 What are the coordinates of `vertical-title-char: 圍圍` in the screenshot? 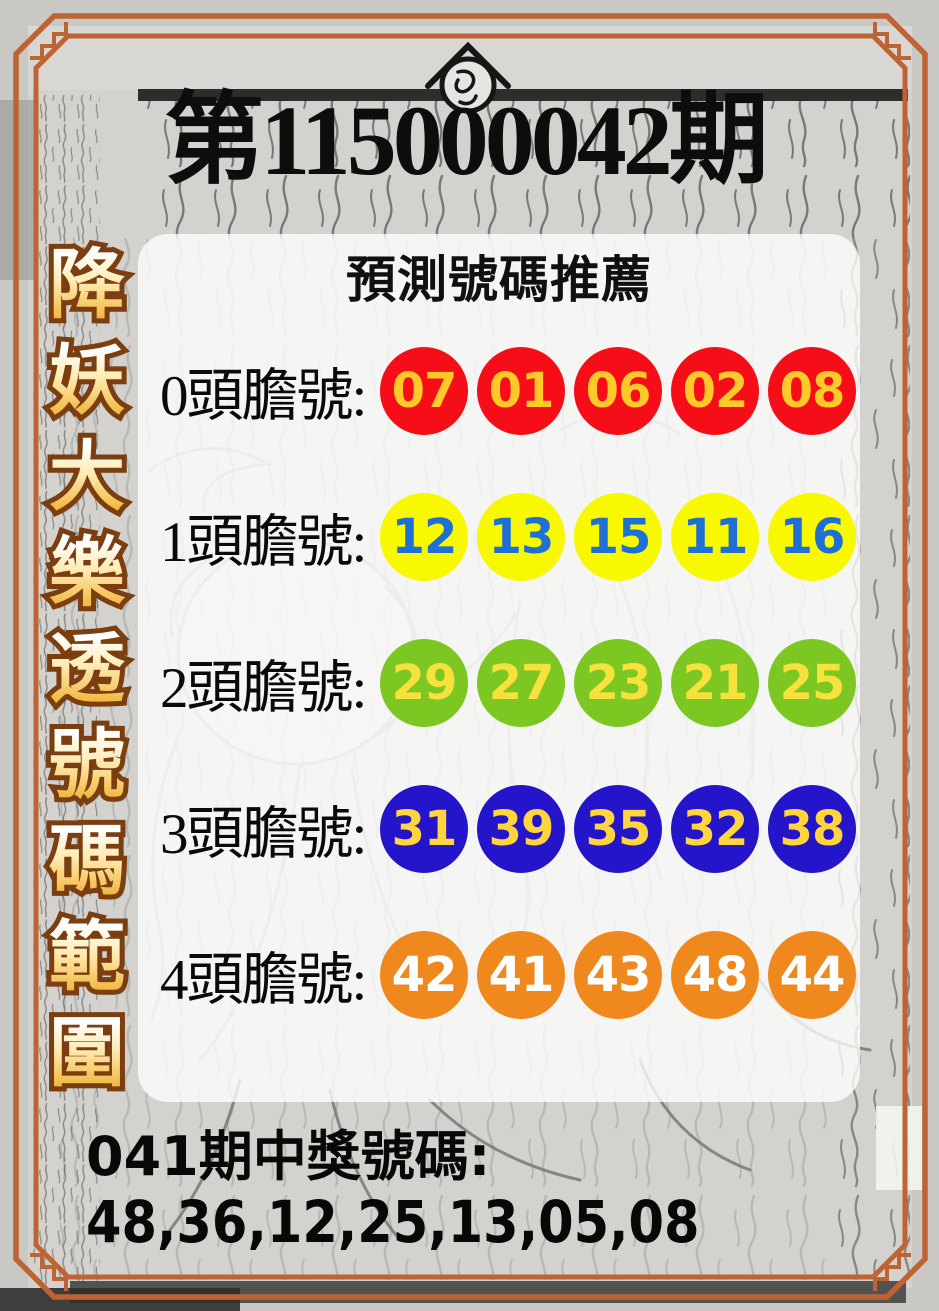 It's located at (87, 1052).